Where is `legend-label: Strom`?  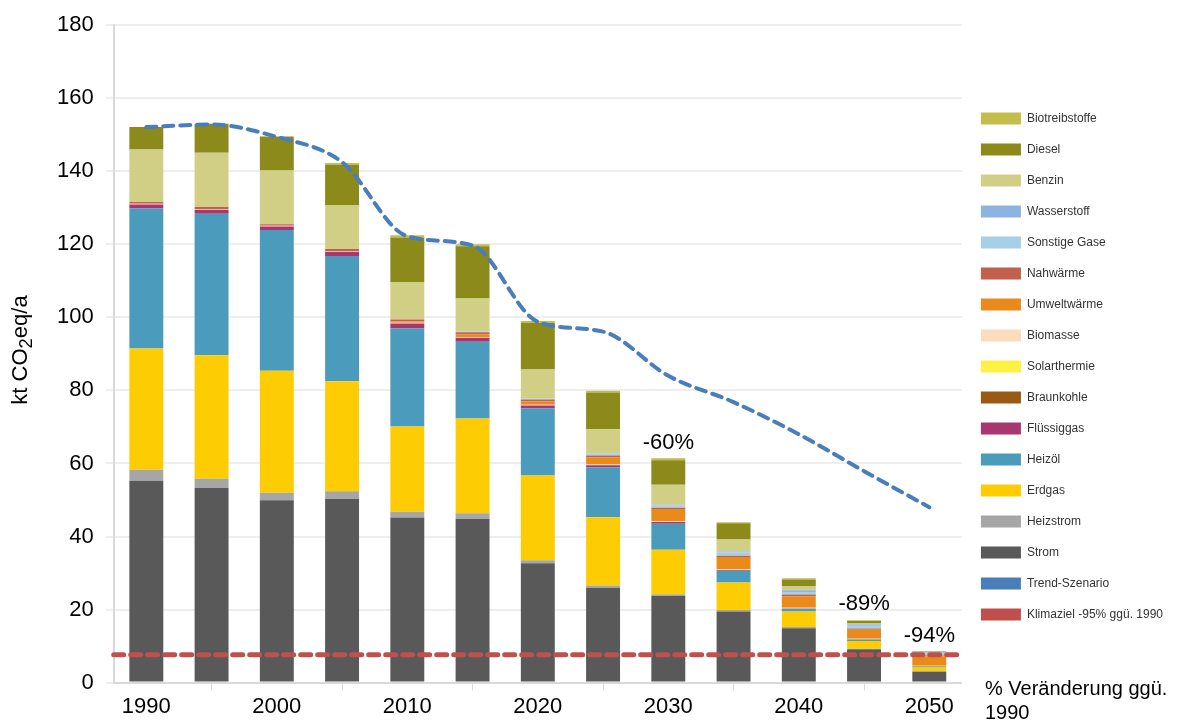
legend-label: Strom is located at coordinates (1042, 551).